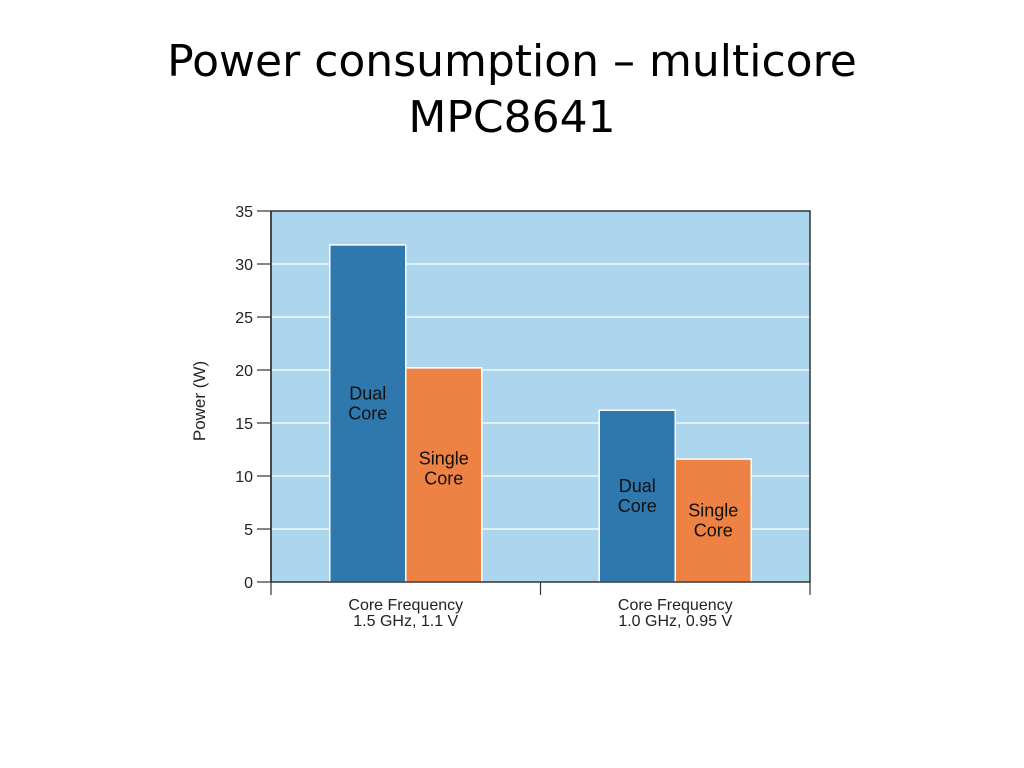  What do you see at coordinates (244, 265) in the screenshot?
I see `y-tick-label: 30` at bounding box center [244, 265].